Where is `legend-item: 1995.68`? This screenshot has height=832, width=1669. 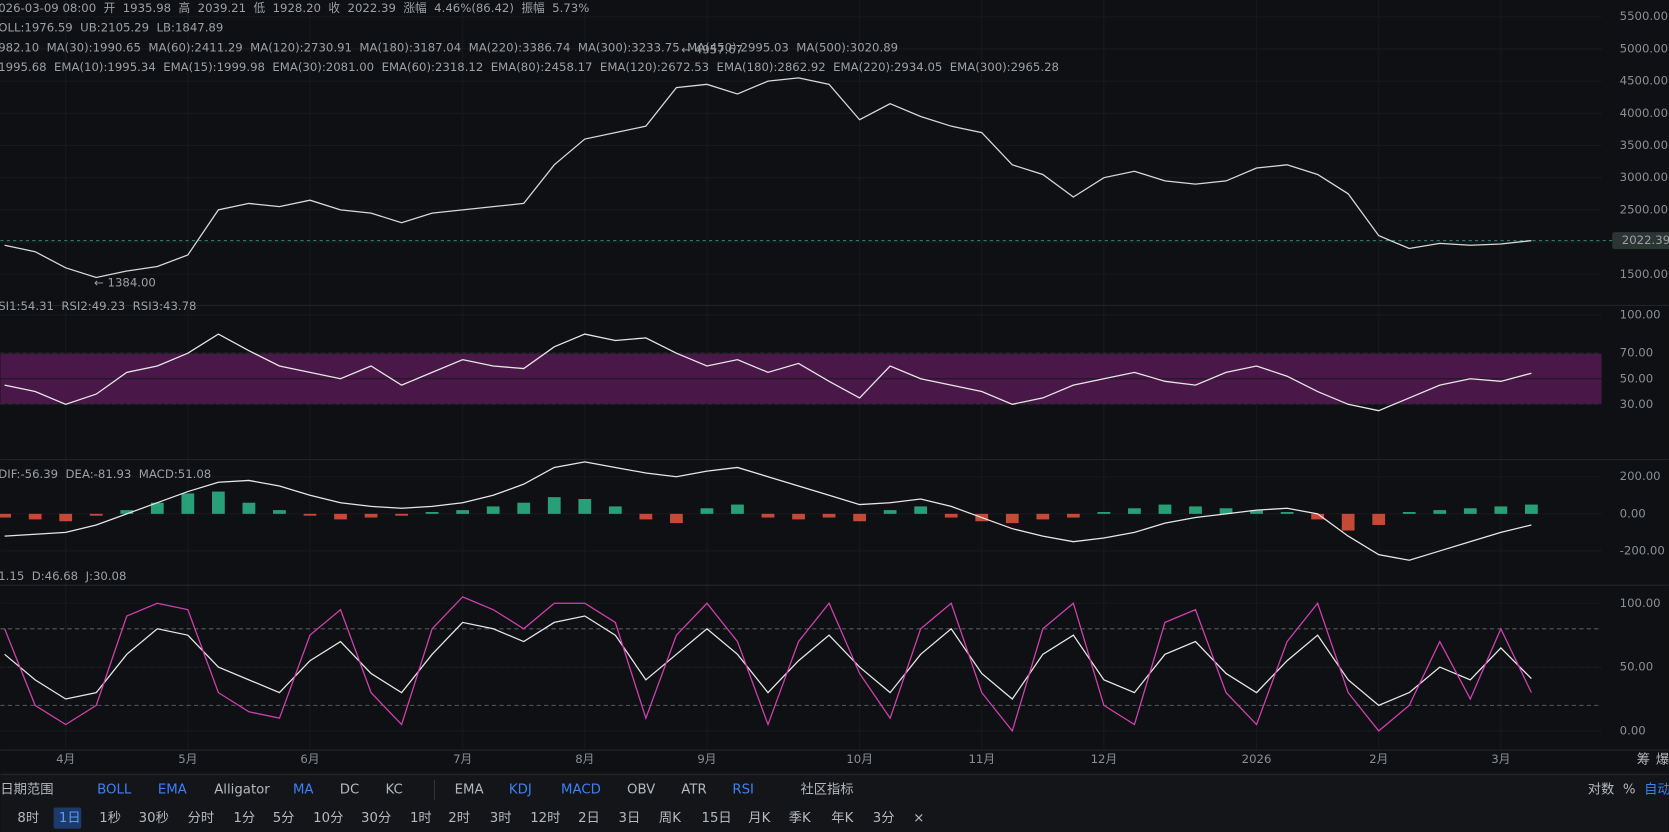 legend-item: 1995.68 is located at coordinates (23, 67).